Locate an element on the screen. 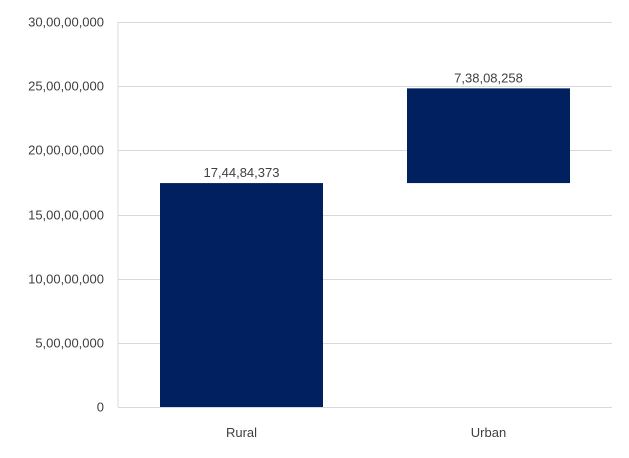  bar-urban is located at coordinates (488, 136).